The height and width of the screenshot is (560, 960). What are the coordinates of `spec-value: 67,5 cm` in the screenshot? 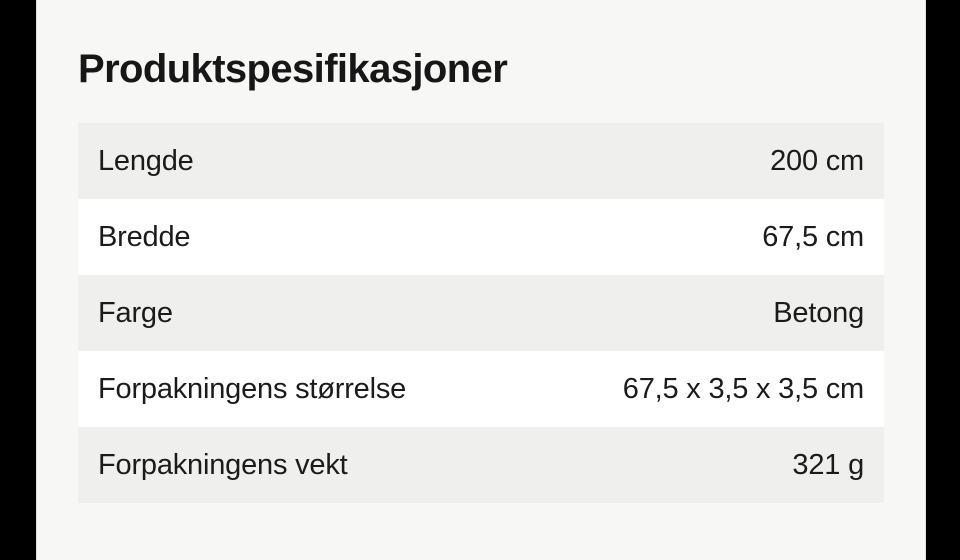 It's located at (813, 236).